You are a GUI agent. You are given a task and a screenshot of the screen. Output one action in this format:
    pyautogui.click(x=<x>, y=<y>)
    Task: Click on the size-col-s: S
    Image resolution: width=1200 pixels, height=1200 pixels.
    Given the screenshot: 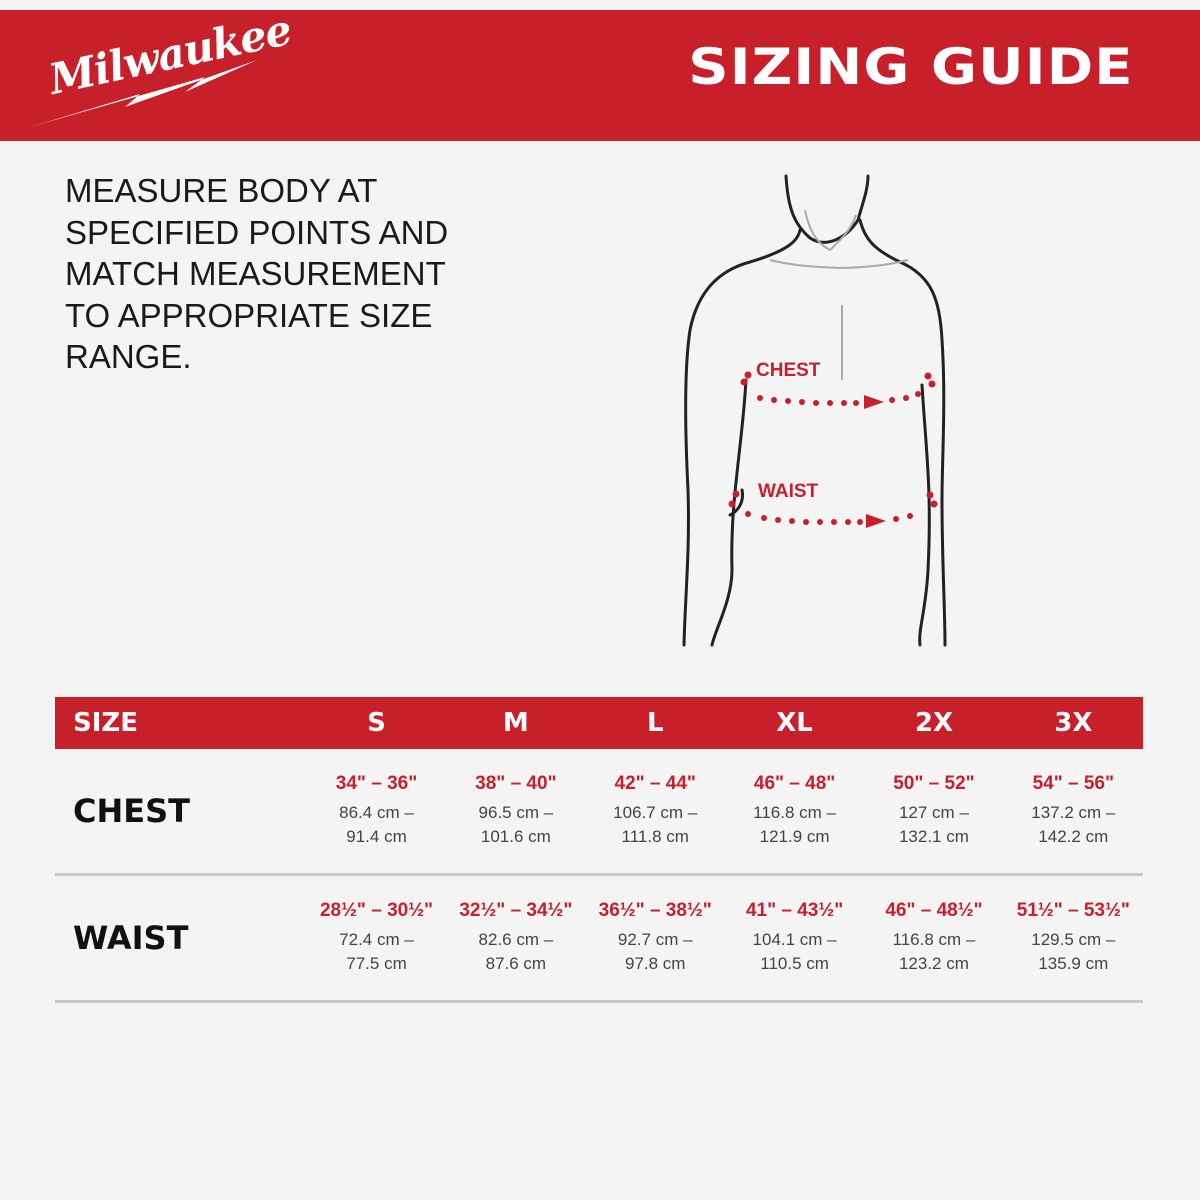 What is the action you would take?
    pyautogui.click(x=376, y=723)
    